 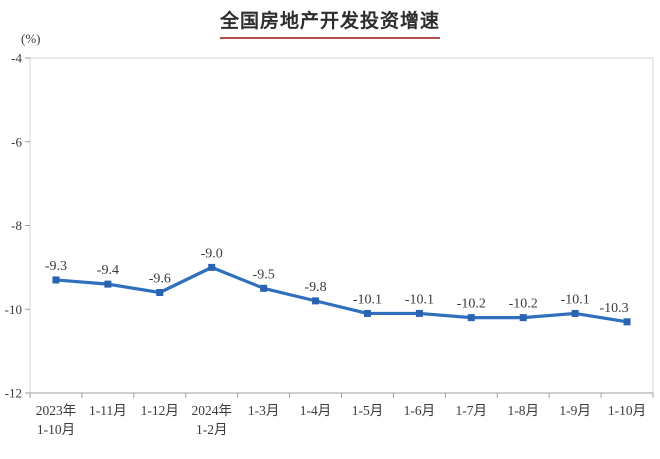 What do you see at coordinates (315, 287) in the screenshot?
I see `data-point-label: -9.8` at bounding box center [315, 287].